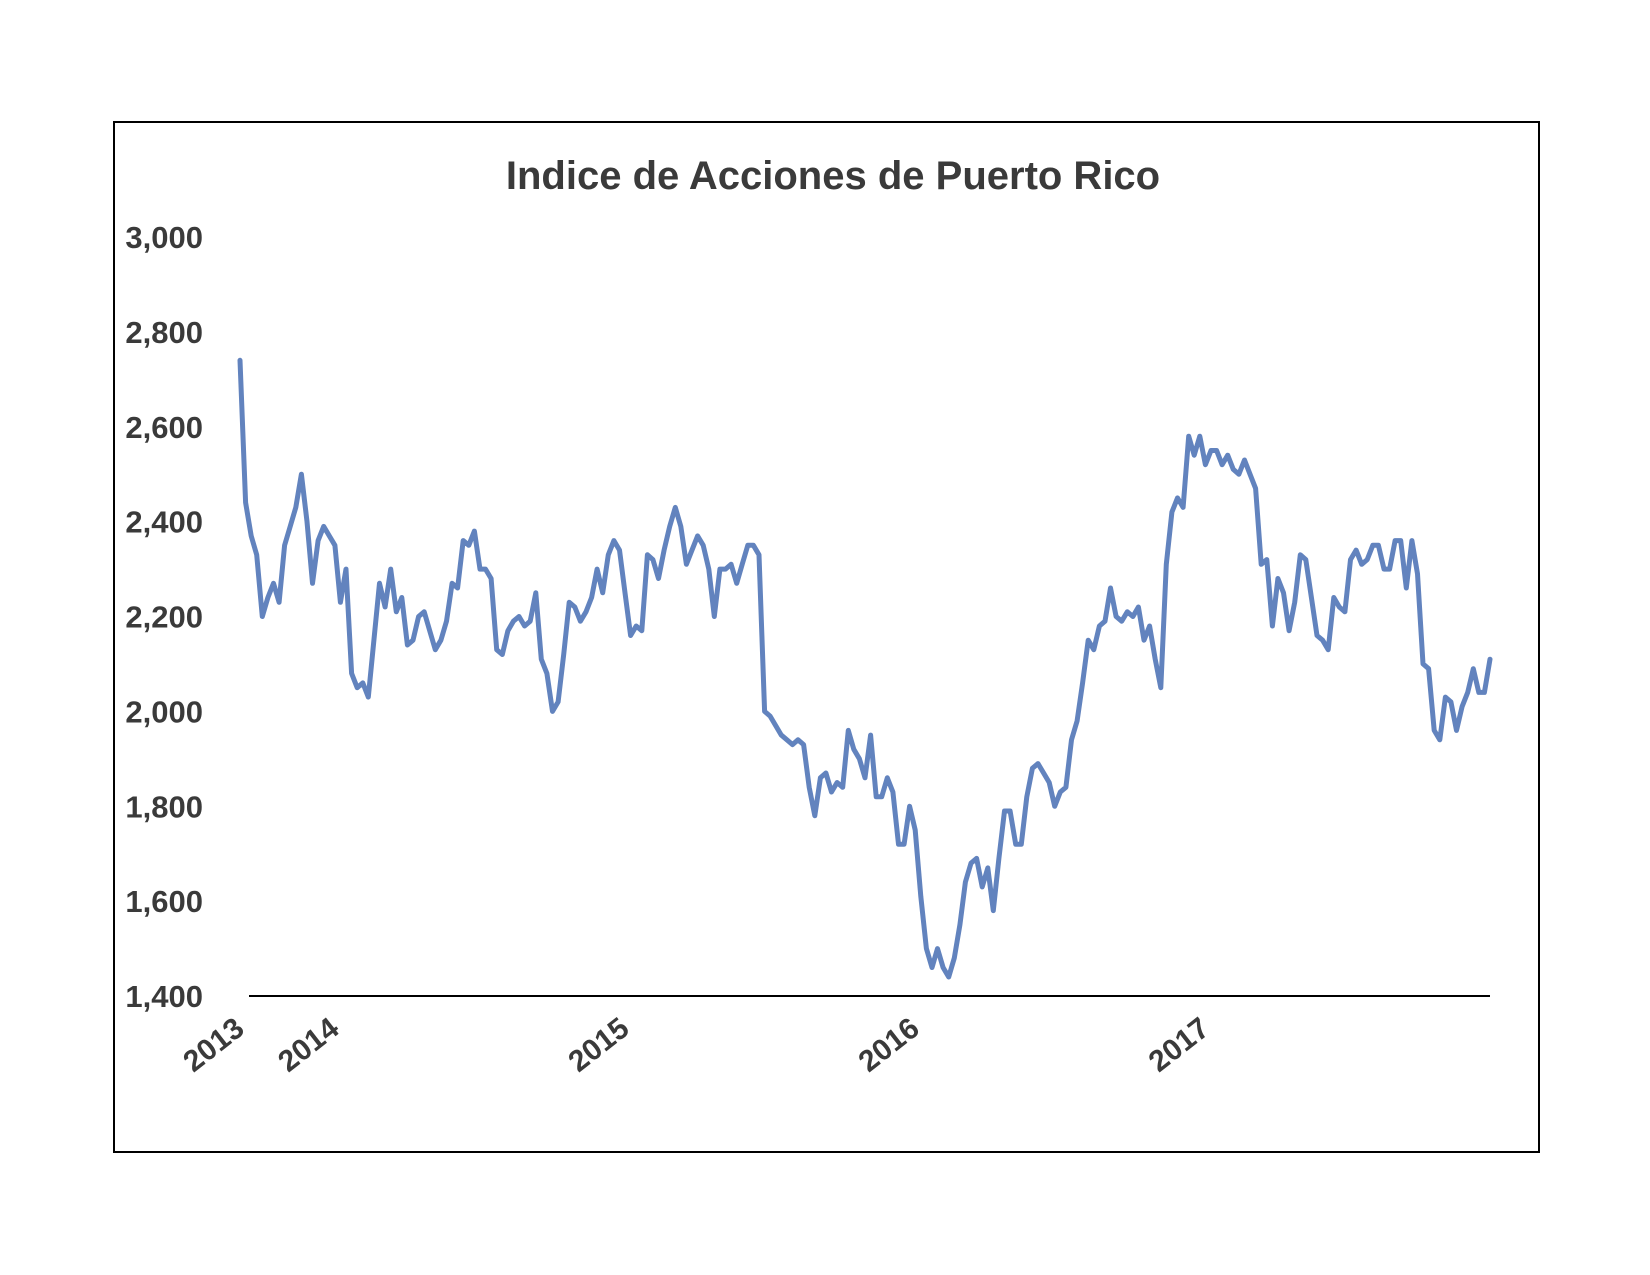  I want to click on chart-title: Indice de Acciones de Puerto Rico, so click(833, 176).